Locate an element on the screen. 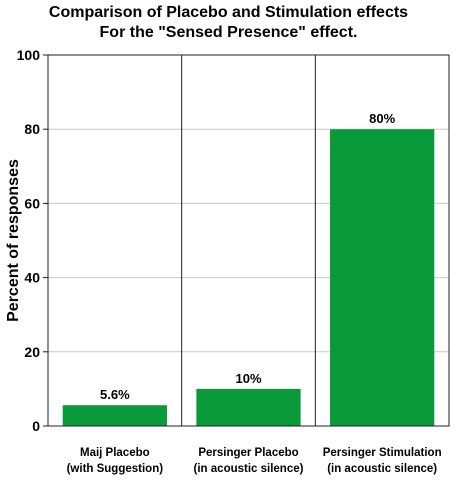 The width and height of the screenshot is (457, 486). y-axis-label: Percent of responses is located at coordinates (13, 240).